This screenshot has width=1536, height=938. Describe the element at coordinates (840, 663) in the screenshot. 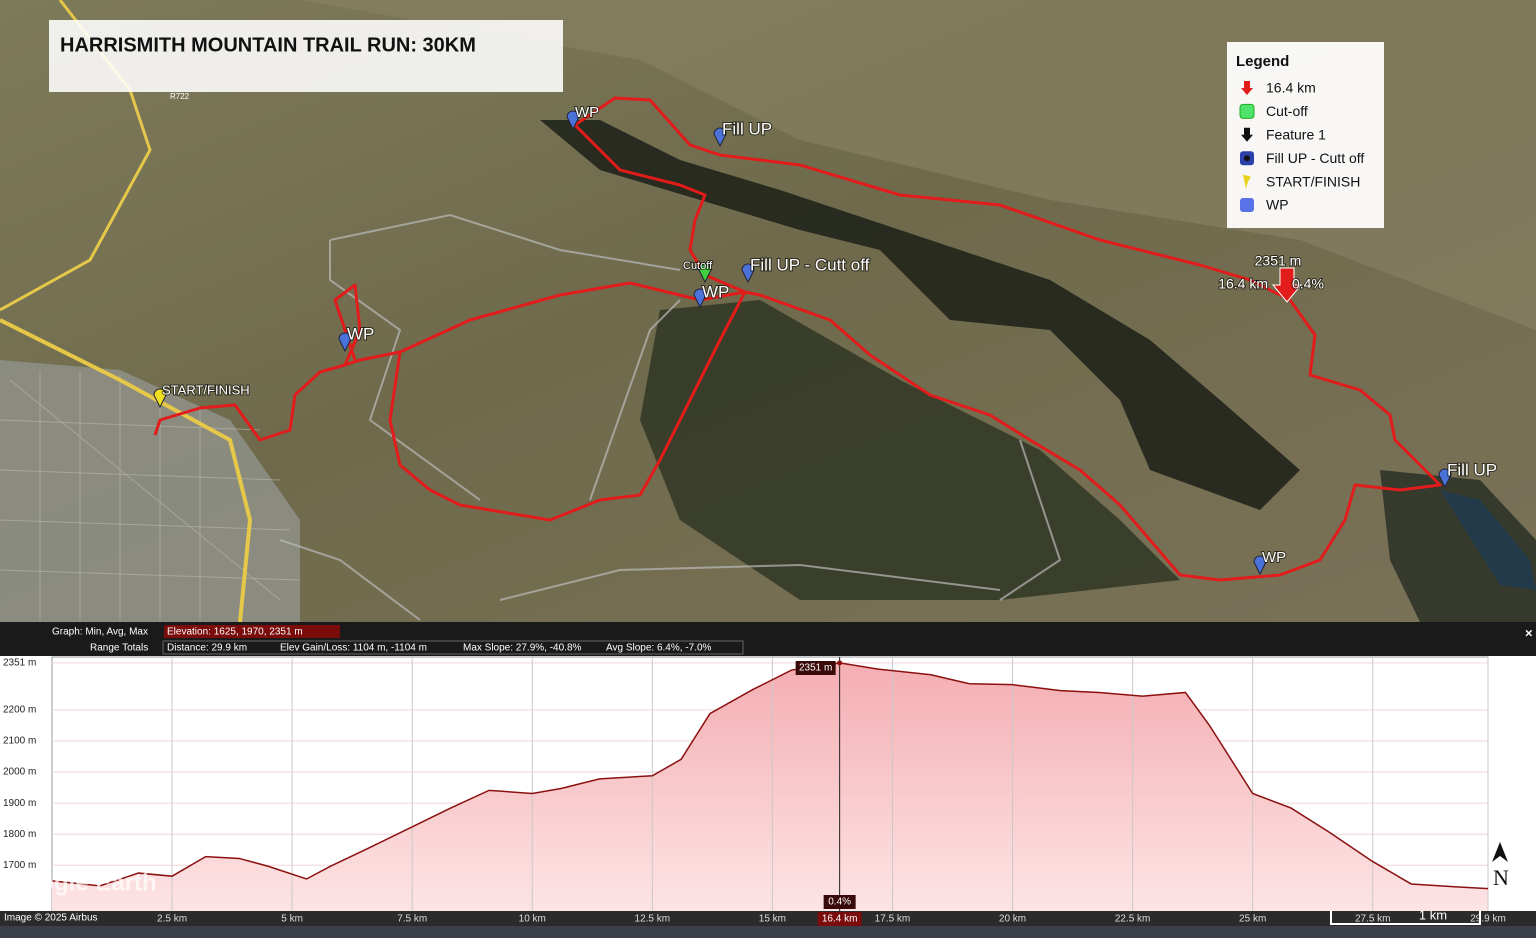

I see `cursor-point` at that location.